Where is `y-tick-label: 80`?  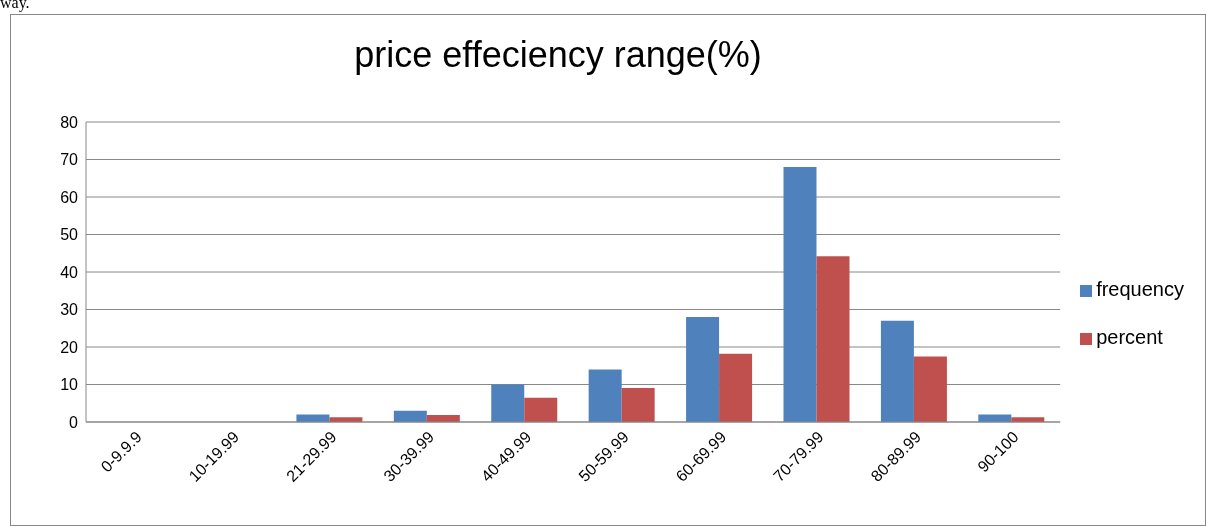
y-tick-label: 80 is located at coordinates (69, 122).